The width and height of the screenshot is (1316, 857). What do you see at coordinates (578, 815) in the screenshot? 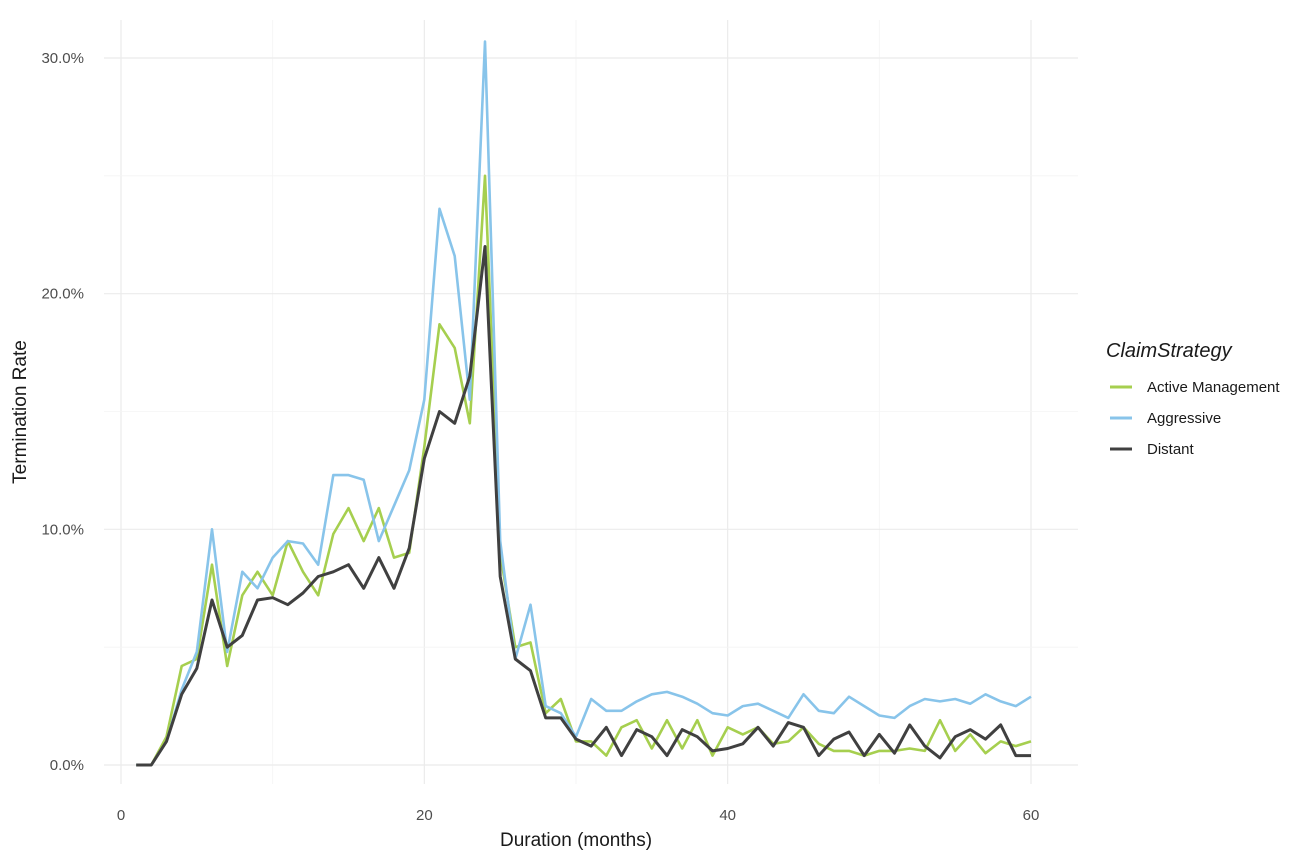
I see `x-tick-labels: 0 20 40 60` at bounding box center [578, 815].